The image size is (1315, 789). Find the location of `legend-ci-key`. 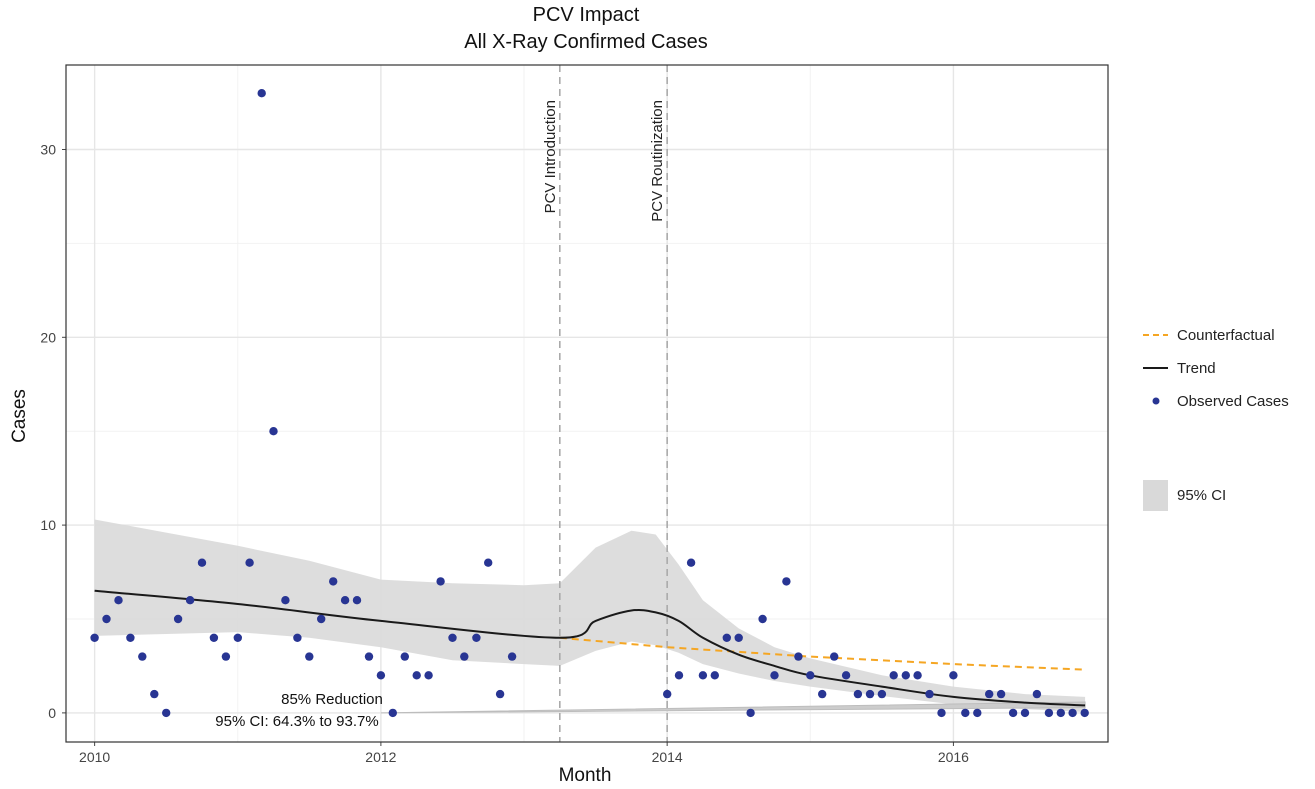

legend-ci-key is located at coordinates (1155, 495).